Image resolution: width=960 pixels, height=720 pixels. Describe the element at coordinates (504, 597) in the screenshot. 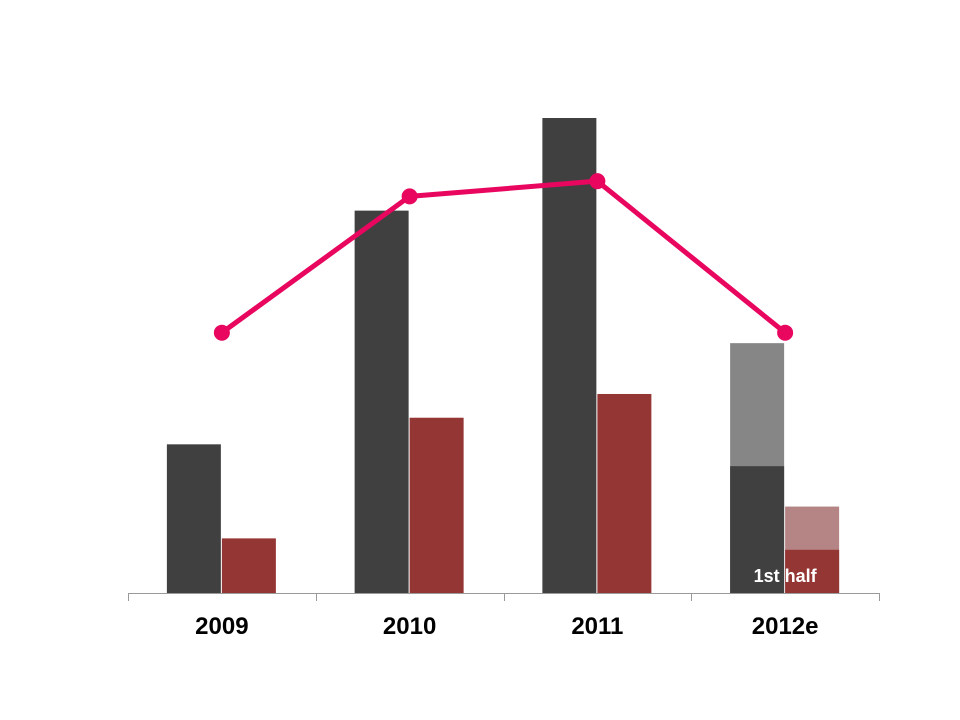

I see `x-axis` at that location.